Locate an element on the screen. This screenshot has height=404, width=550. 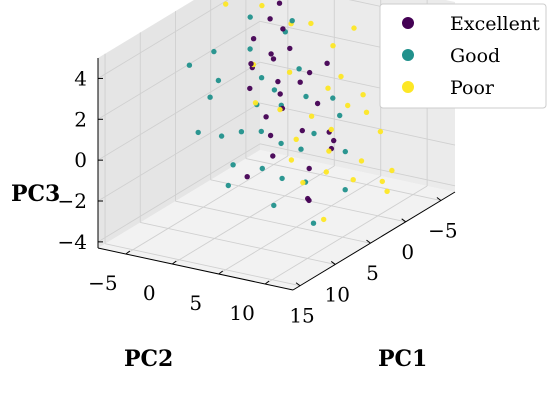
z-tick-label: 4 is located at coordinates (80, 78).